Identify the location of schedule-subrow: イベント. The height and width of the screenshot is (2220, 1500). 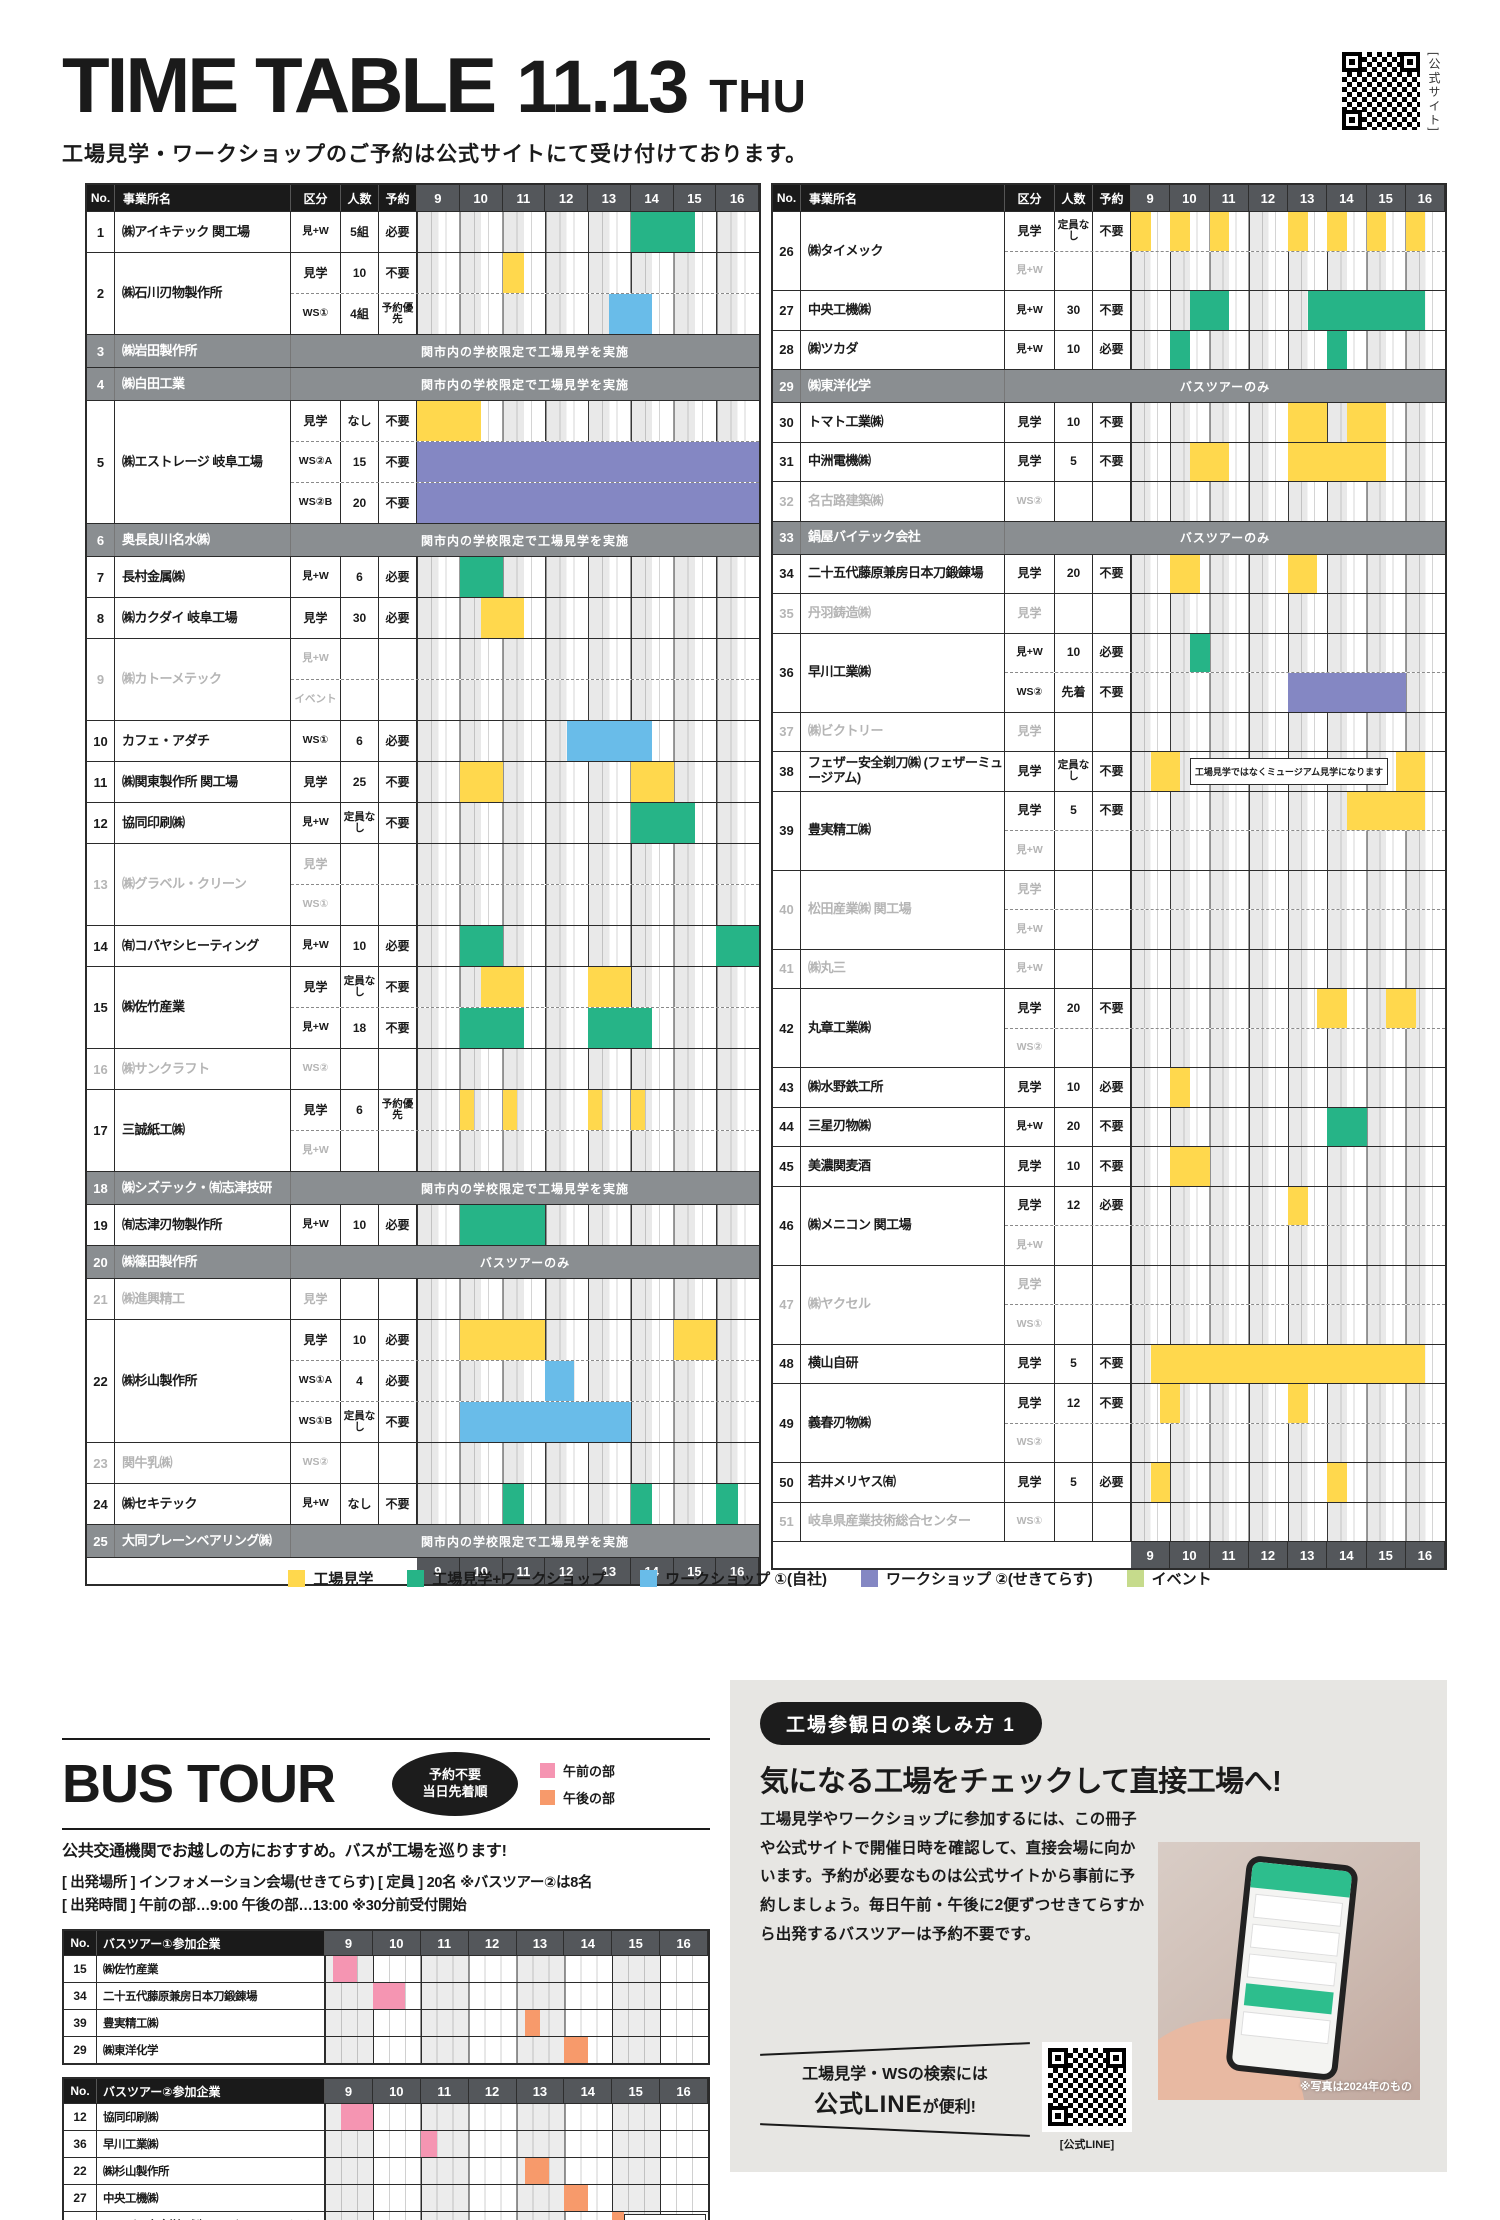
(525, 699).